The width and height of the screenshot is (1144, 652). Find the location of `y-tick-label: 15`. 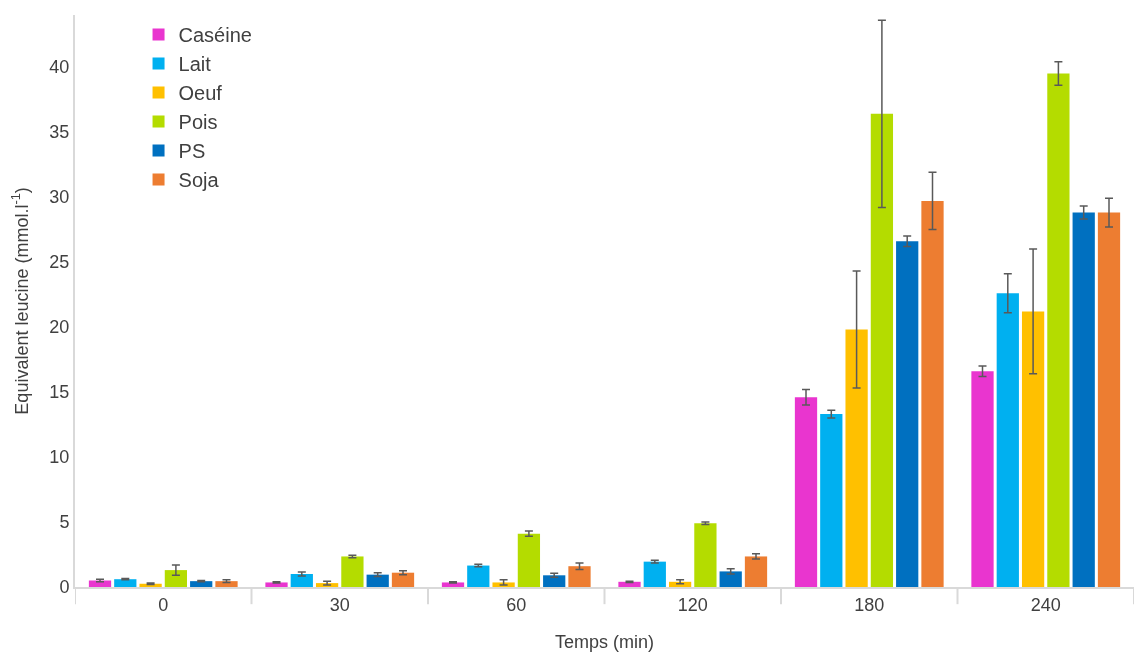

y-tick-label: 15 is located at coordinates (59, 392).